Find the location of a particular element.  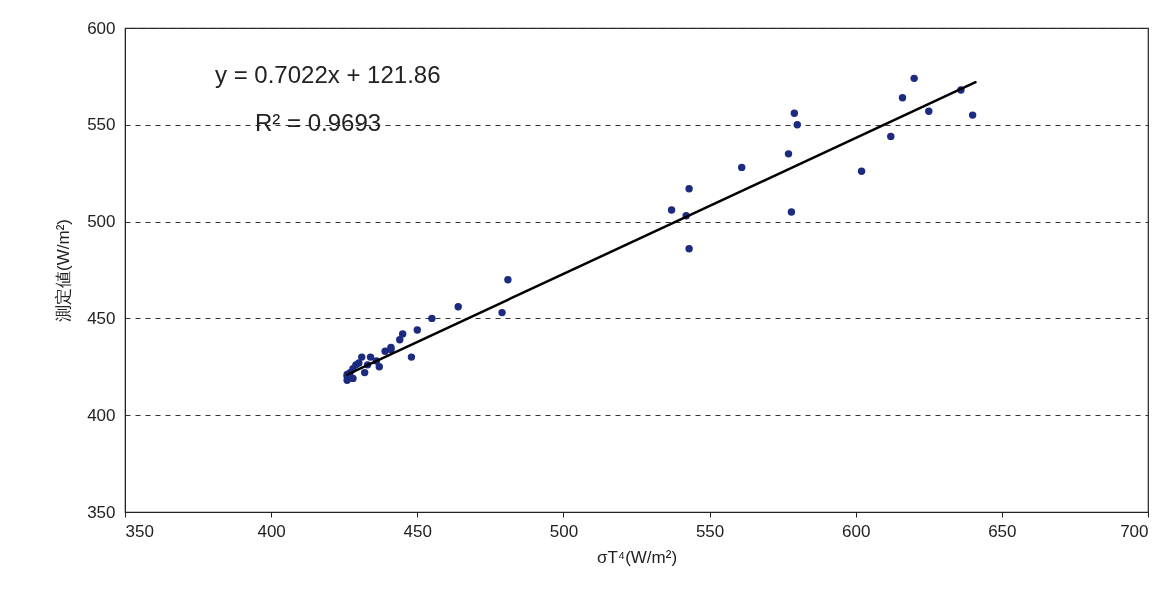

x-axis-title: σT⁴(W/m²) is located at coordinates (637, 557).